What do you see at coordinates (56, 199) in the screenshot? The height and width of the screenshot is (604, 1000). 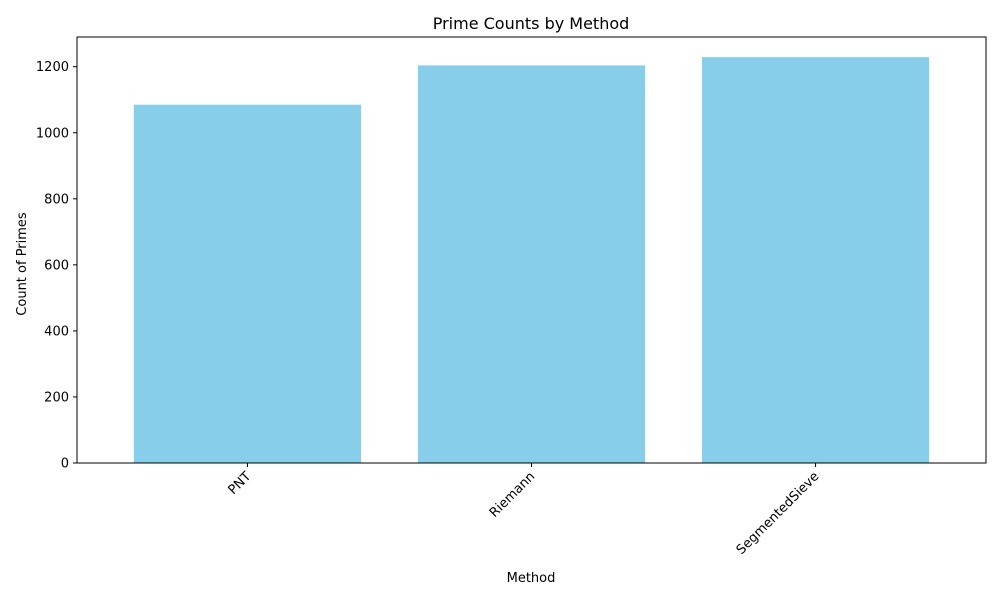 I see `y-tick-label: 800` at bounding box center [56, 199].